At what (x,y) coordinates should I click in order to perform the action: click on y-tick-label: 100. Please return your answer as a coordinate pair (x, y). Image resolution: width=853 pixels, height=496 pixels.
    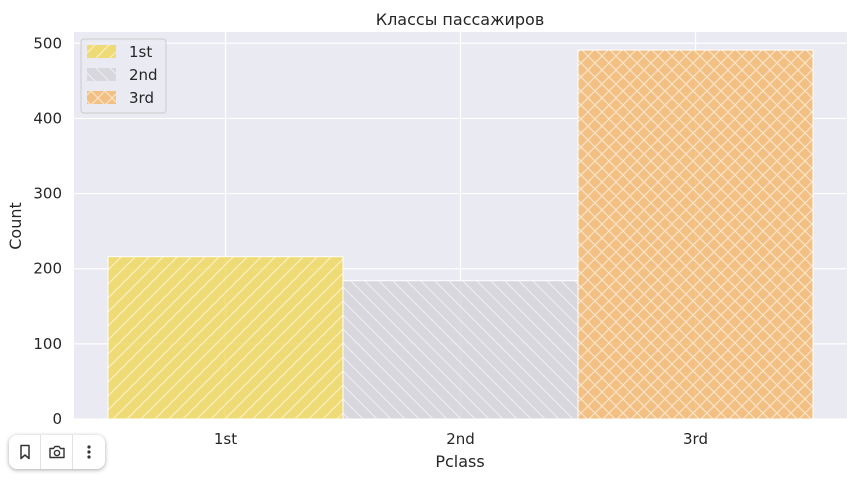
    Looking at the image, I should click on (47, 344).